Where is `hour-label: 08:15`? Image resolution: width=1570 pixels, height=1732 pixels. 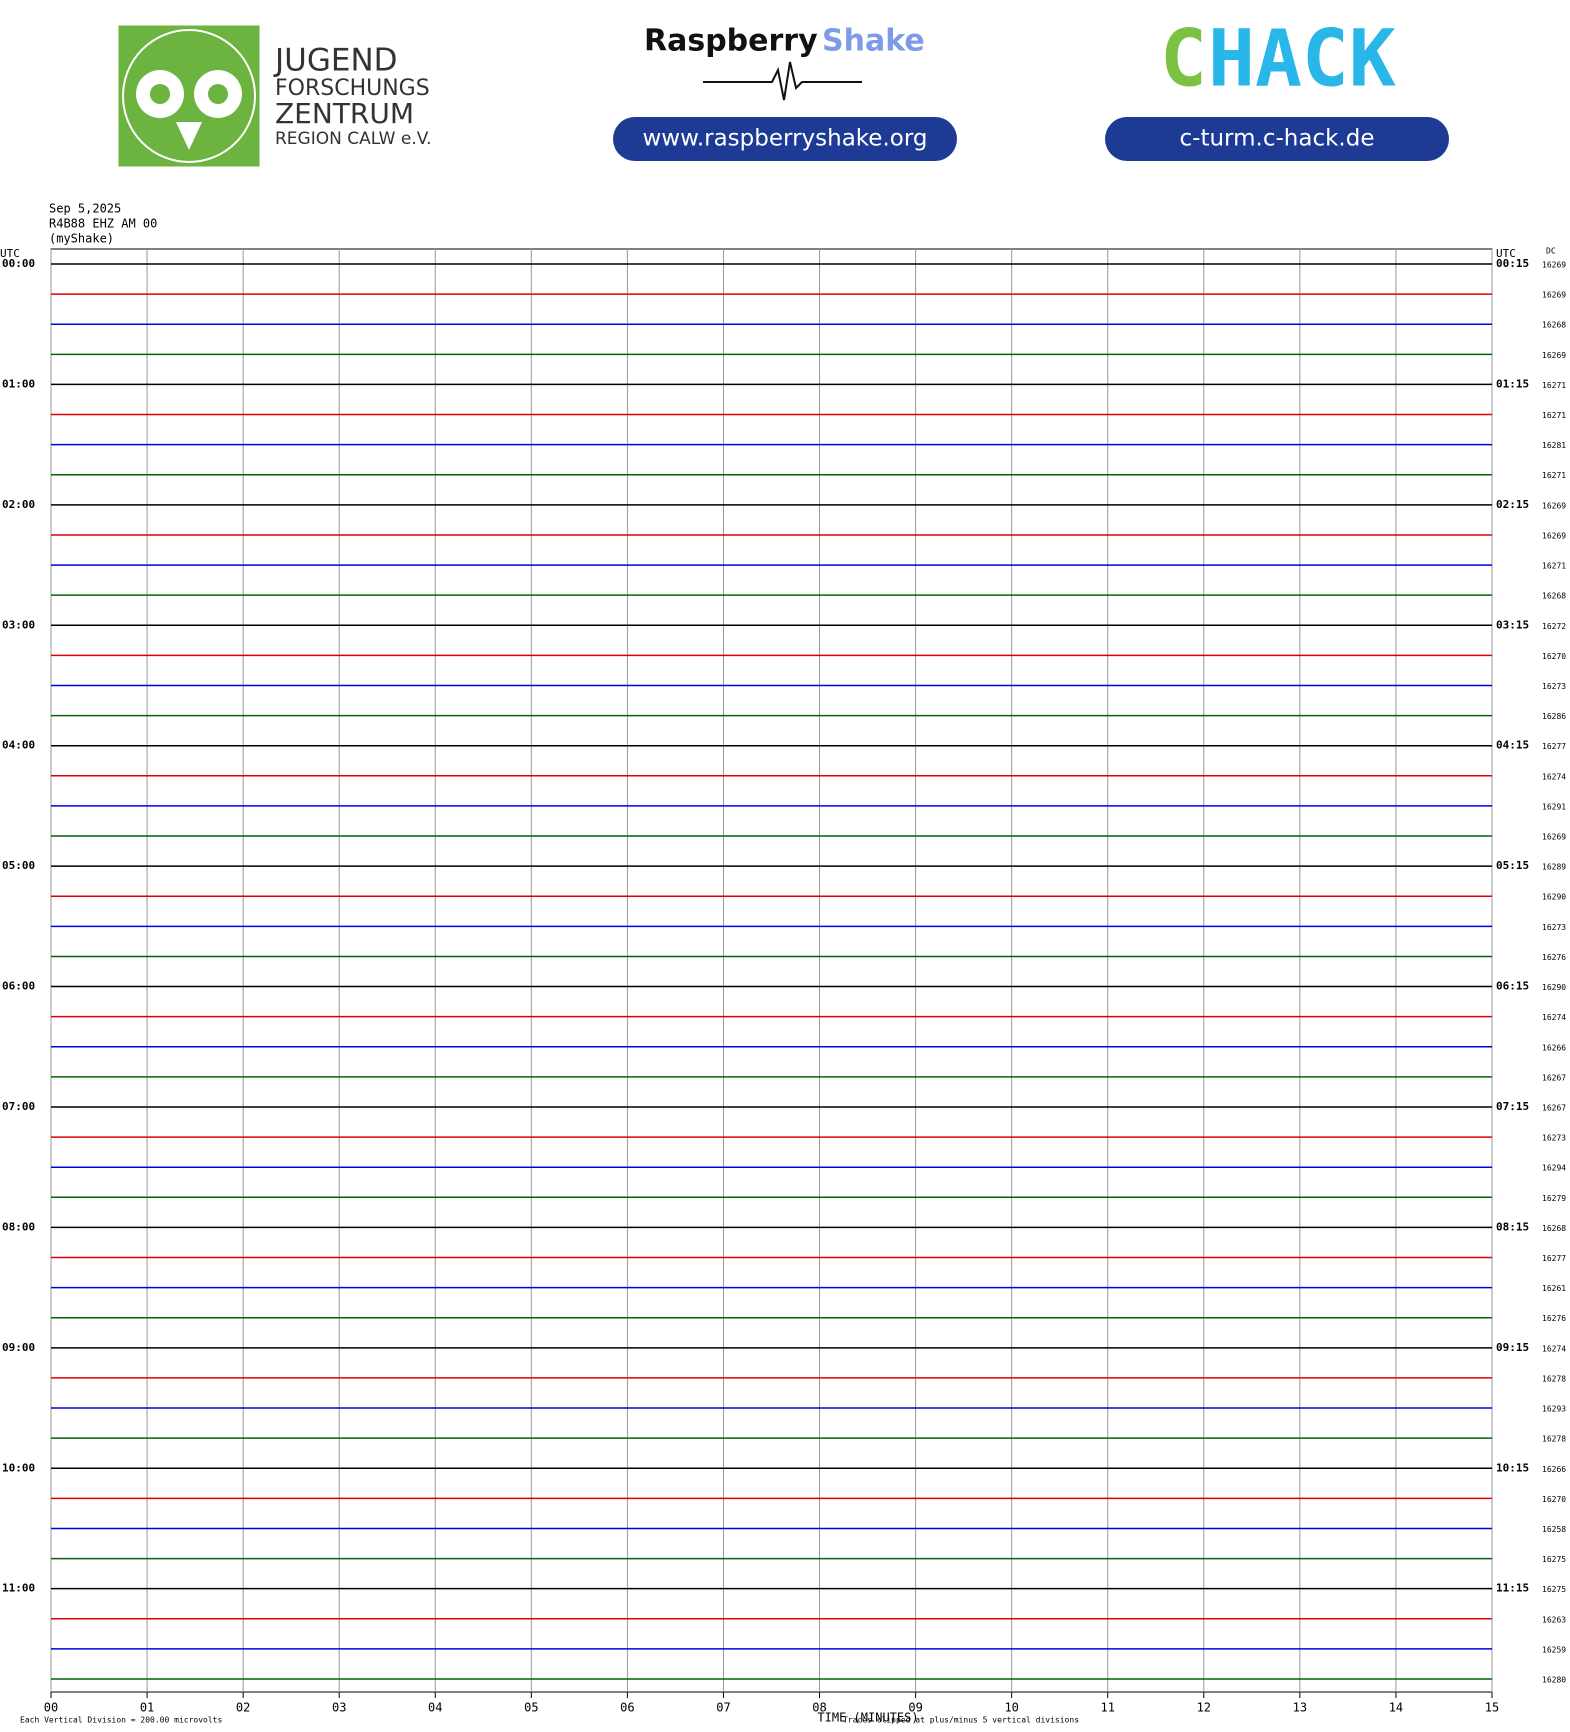
hour-label: 08:15 is located at coordinates (1512, 1226).